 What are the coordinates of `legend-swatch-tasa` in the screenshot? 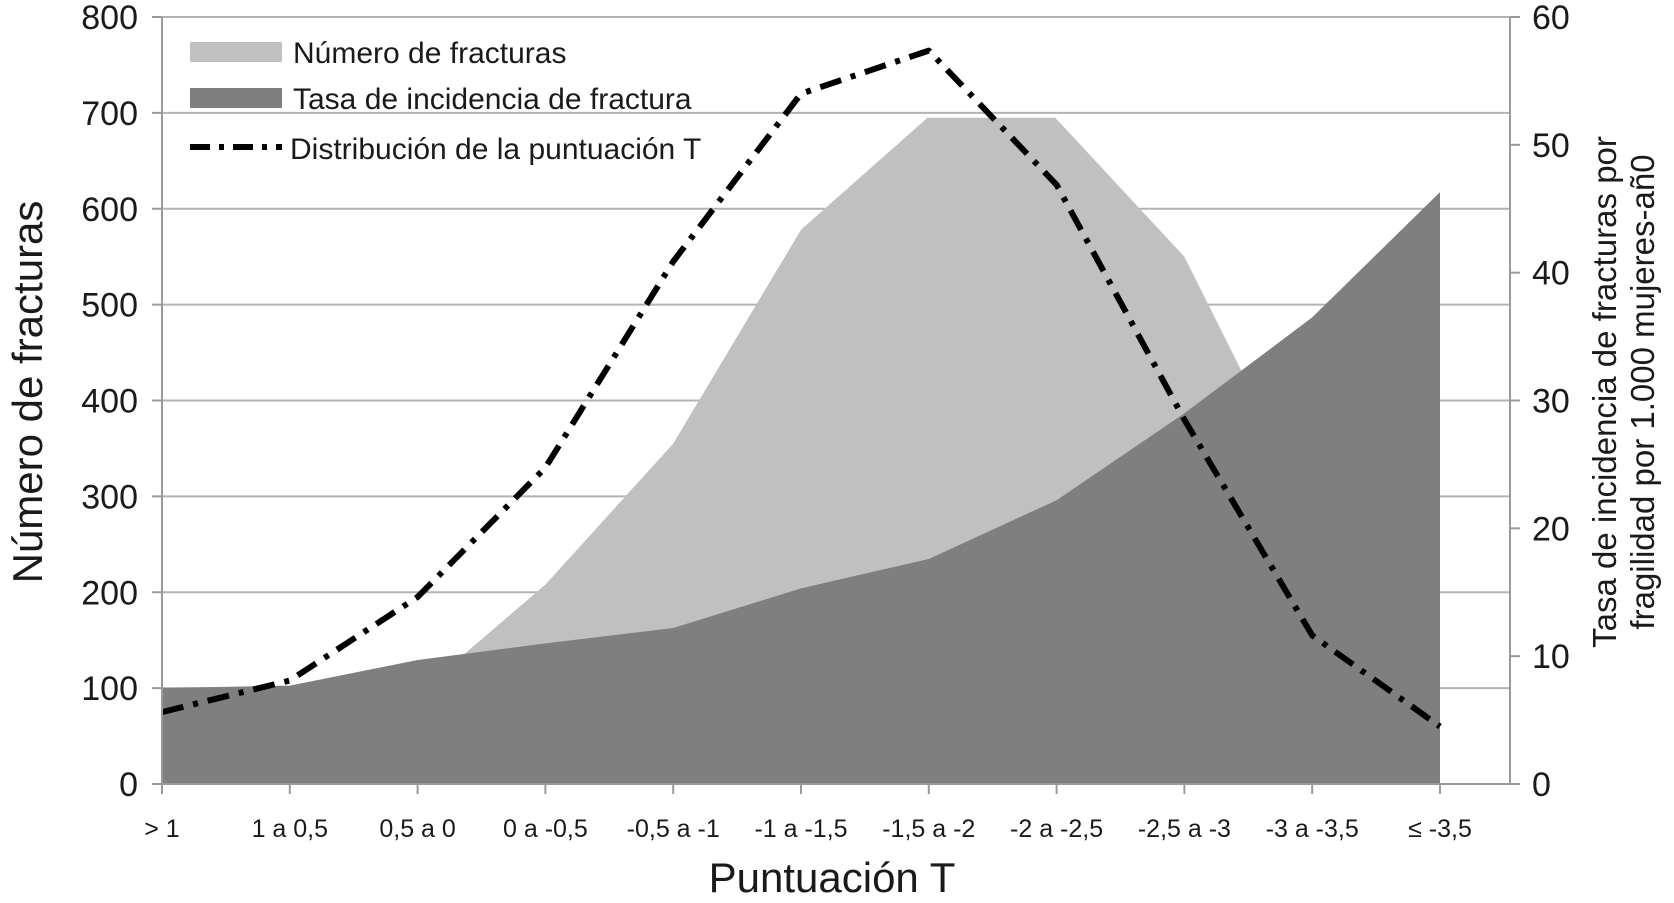 It's located at (236, 98).